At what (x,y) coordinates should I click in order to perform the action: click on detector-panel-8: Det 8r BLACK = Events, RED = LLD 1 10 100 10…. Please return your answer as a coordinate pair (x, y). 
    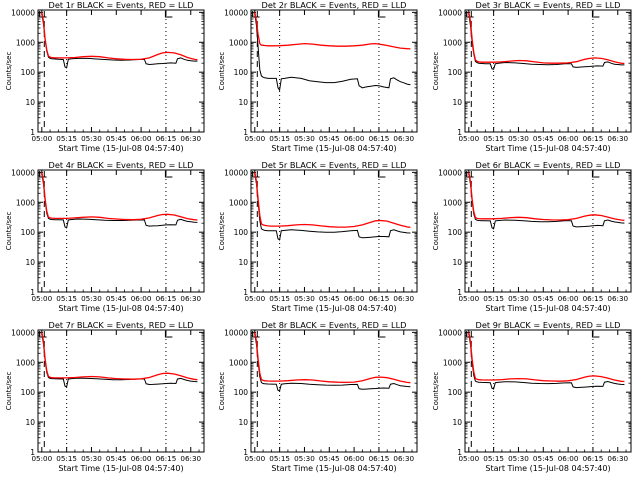
    Looking at the image, I should click on (318, 396).